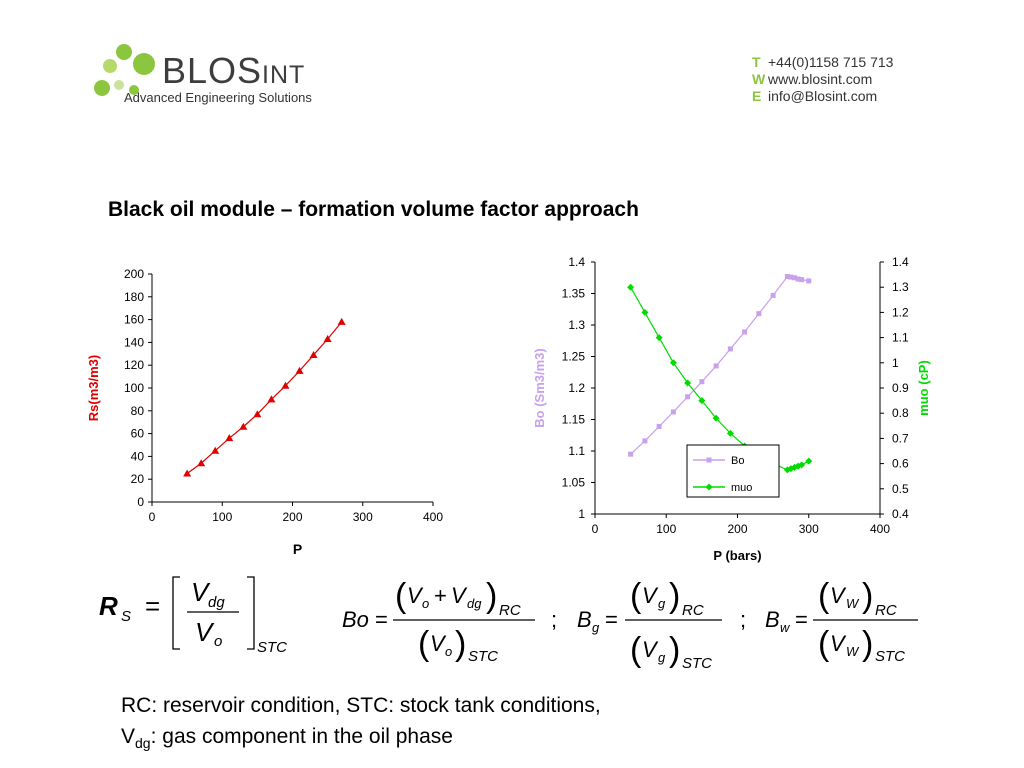  What do you see at coordinates (900, 388) in the screenshot?
I see `y2-tick-label: 0.9` at bounding box center [900, 388].